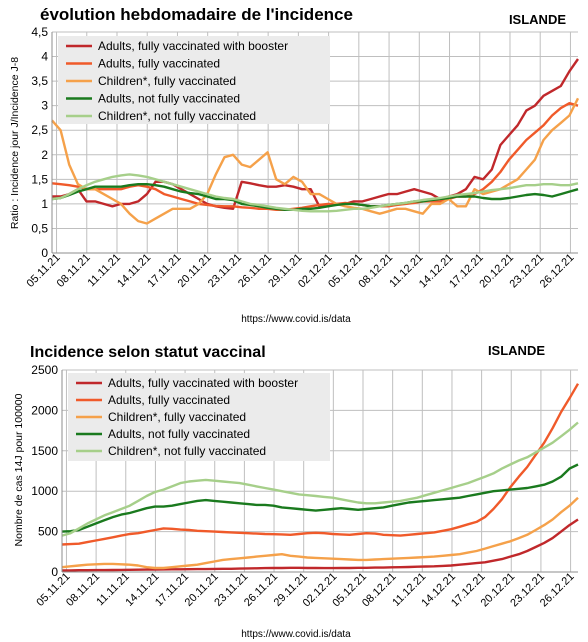  Describe the element at coordinates (44, 106) in the screenshot. I see `y-tick-label: 3` at that location.